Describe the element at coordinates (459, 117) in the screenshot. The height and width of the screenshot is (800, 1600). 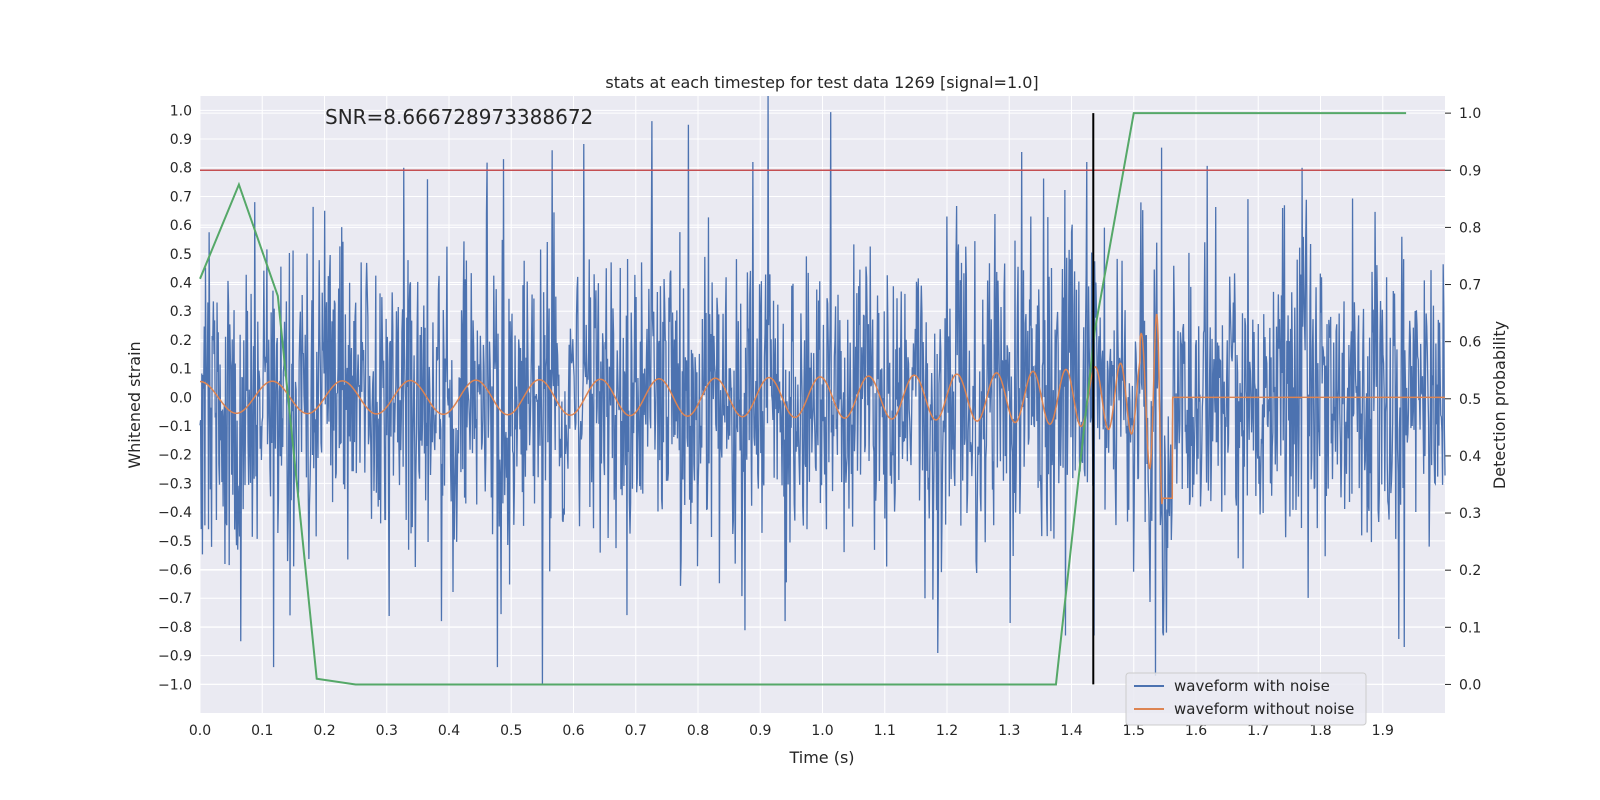
I see `snr-annotation: SNR=8.666728973388672` at that location.